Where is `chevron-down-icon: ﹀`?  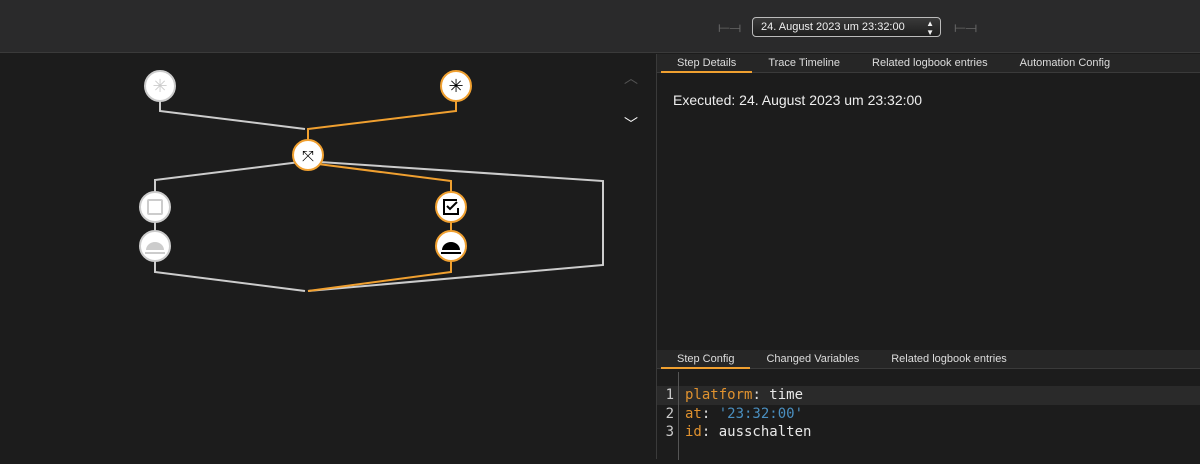
chevron-down-icon: ﹀ is located at coordinates (631, 124).